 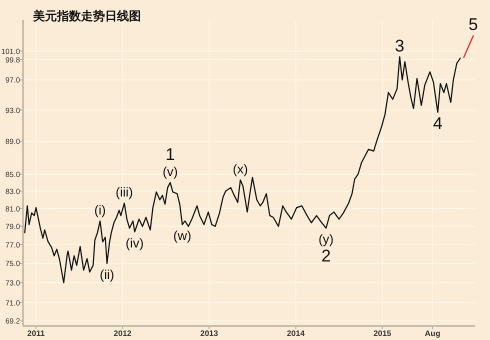 What do you see at coordinates (100, 210) in the screenshot?
I see `annotation: (i)` at bounding box center [100, 210].